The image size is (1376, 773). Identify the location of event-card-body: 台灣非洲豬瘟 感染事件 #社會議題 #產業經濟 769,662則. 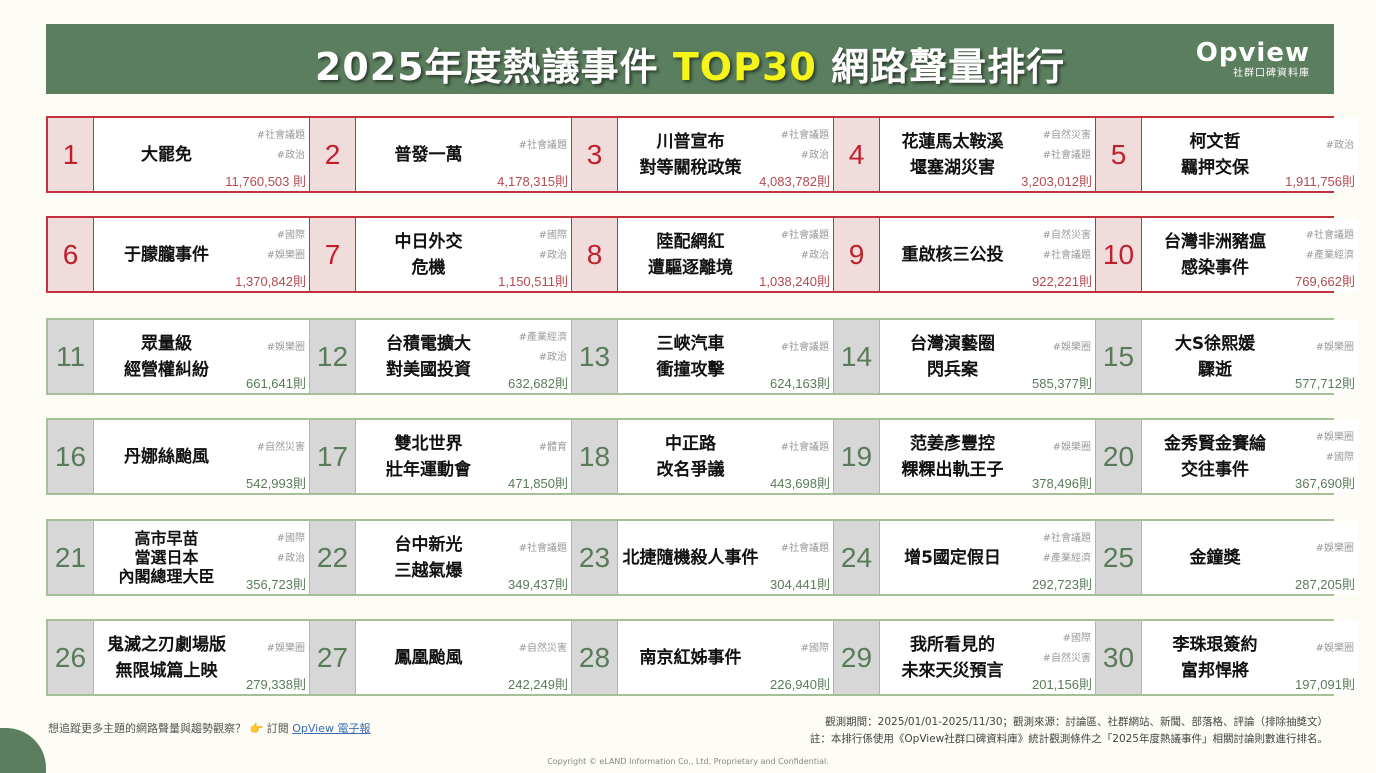
(1250, 254).